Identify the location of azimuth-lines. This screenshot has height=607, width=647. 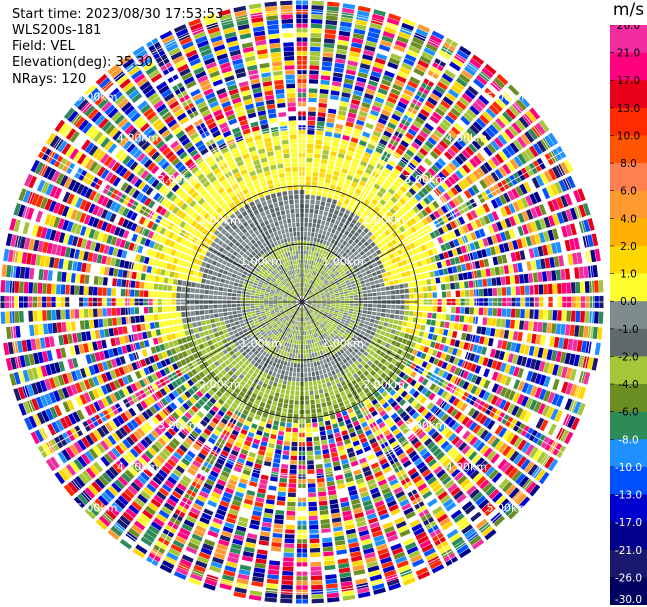
(302, 302).